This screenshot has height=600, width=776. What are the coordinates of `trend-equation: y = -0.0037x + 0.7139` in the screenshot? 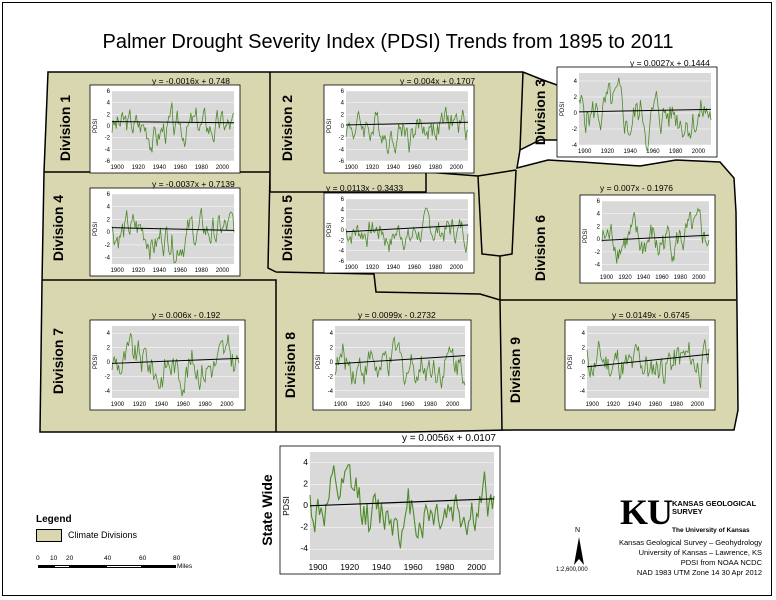 It's located at (193, 184).